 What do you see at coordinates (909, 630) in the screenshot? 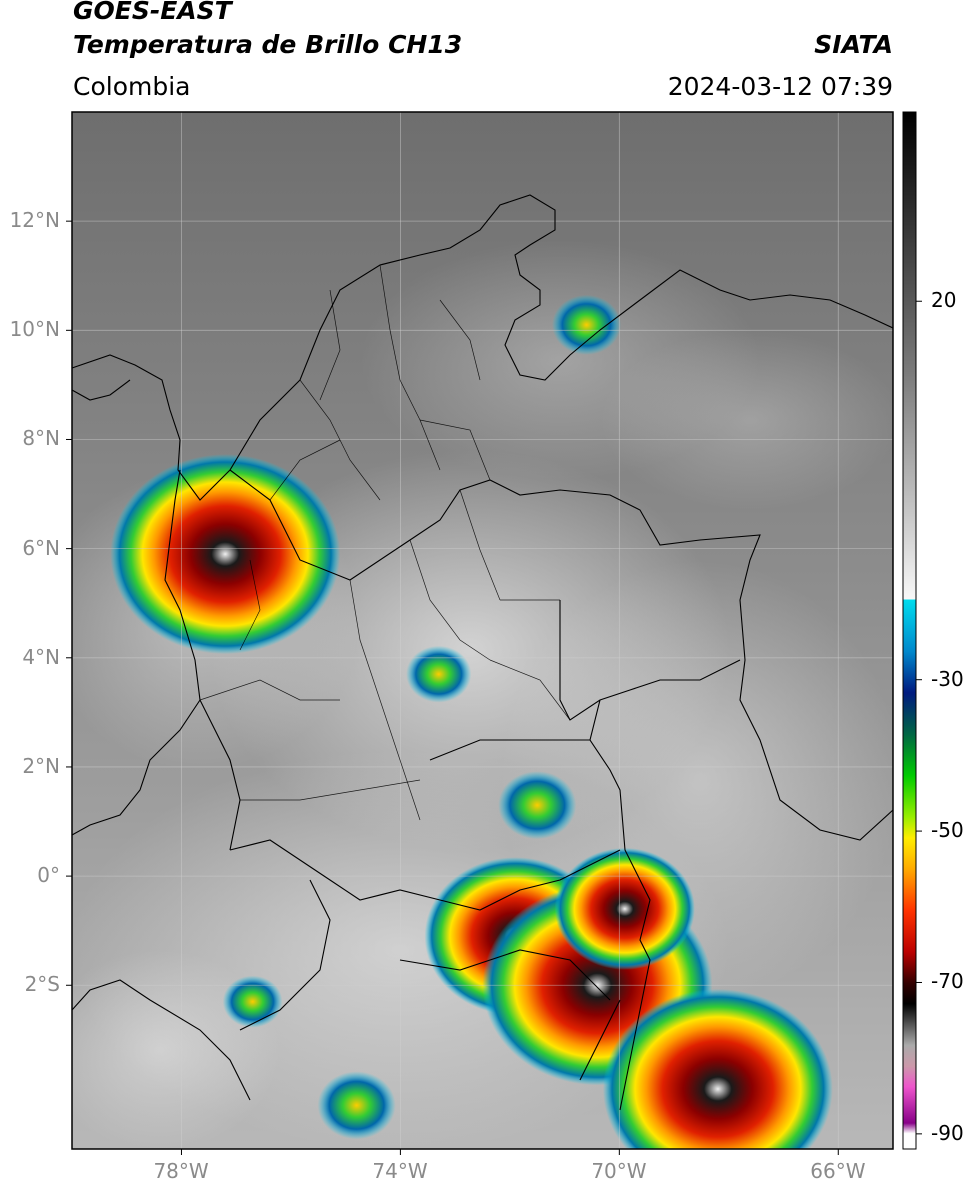
I see `colorbar` at bounding box center [909, 630].